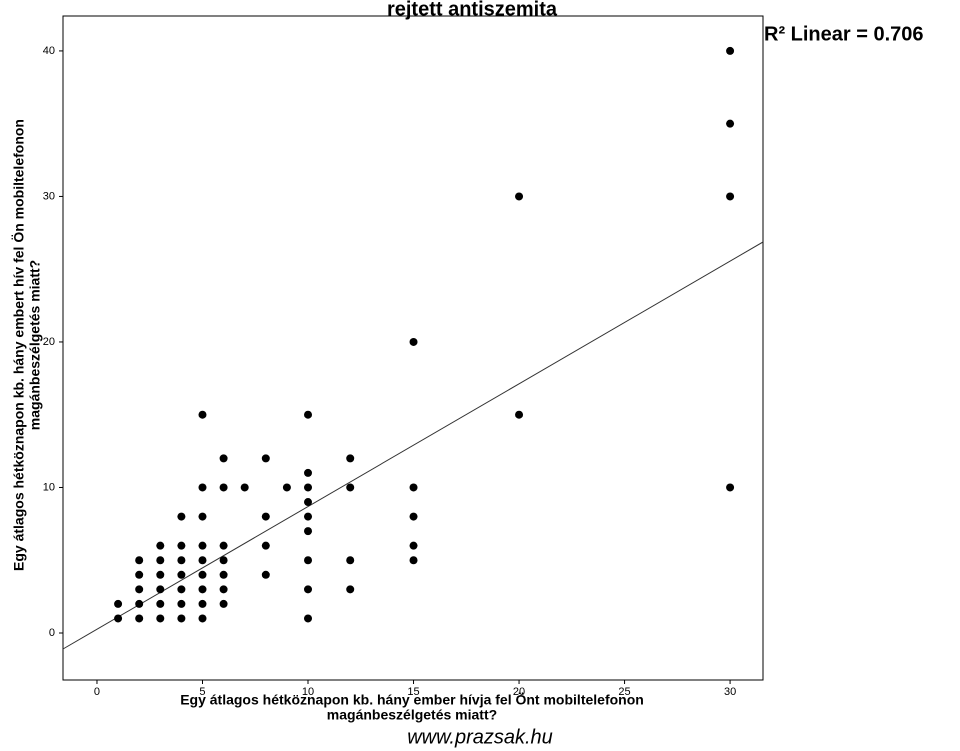 The width and height of the screenshot is (960, 751). Describe the element at coordinates (844, 34) in the screenshot. I see `r2-annotation: R² Linear = 0.706` at that location.